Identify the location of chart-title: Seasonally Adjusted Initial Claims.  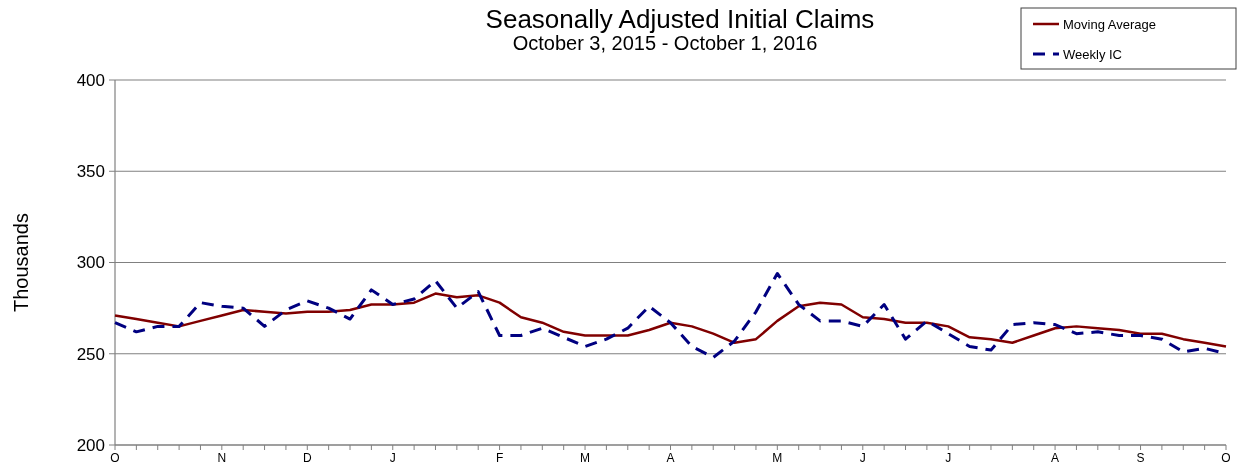
(680, 19).